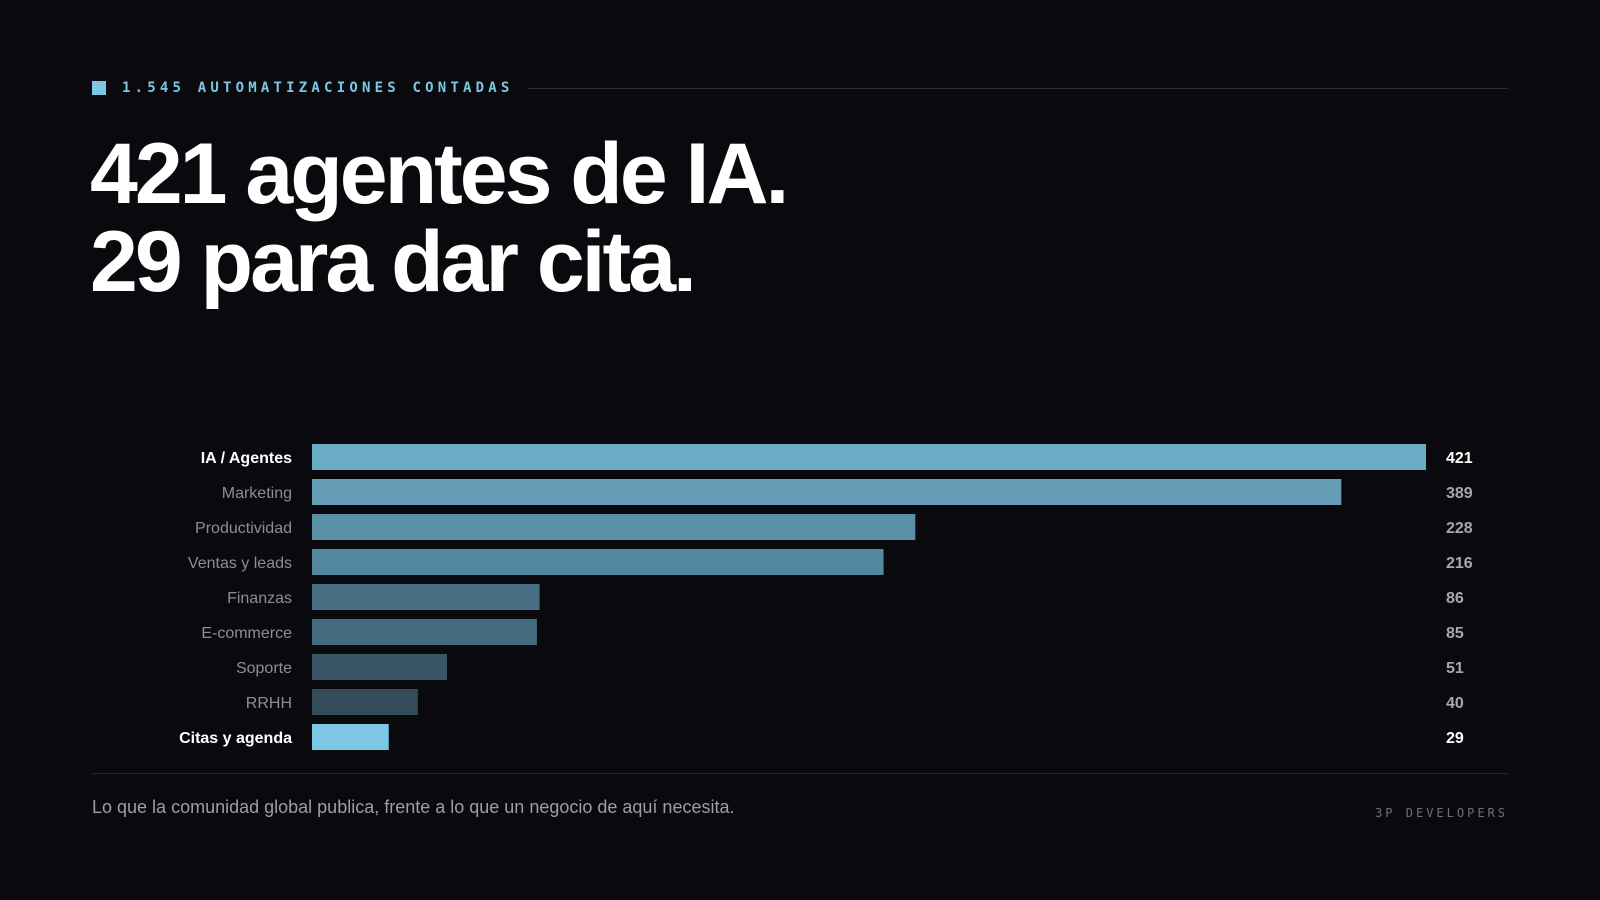  I want to click on category-label-productividad: Productividad, so click(243, 528).